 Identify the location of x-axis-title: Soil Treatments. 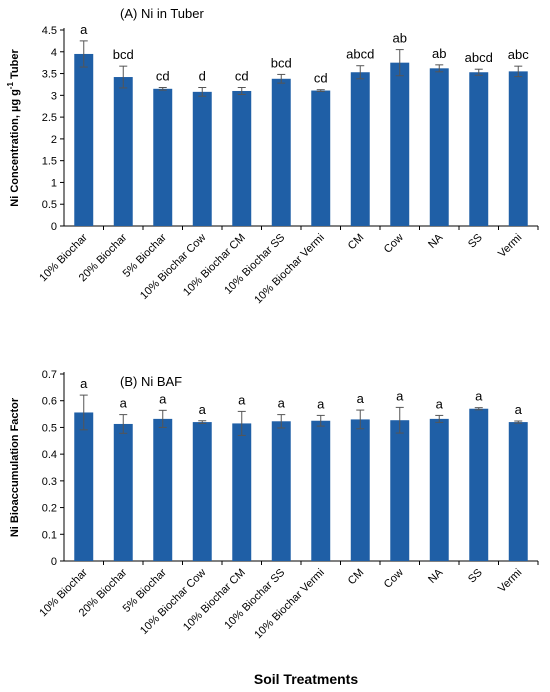
(306, 679).